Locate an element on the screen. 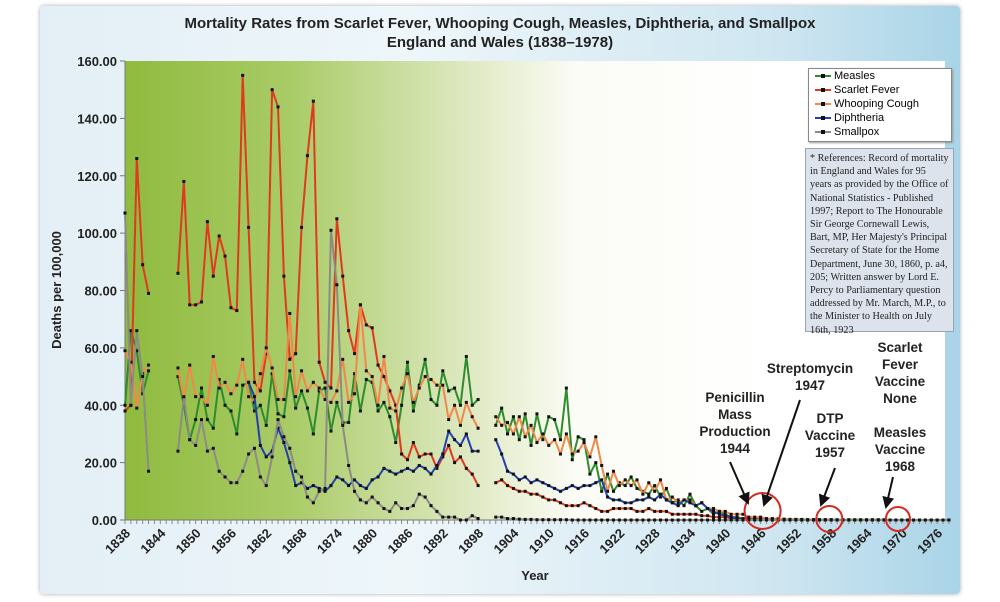 Image resolution: width=1000 pixels, height=602 pixels. annotation-text: Scarlet Fever Vaccine None is located at coordinates (900, 373).